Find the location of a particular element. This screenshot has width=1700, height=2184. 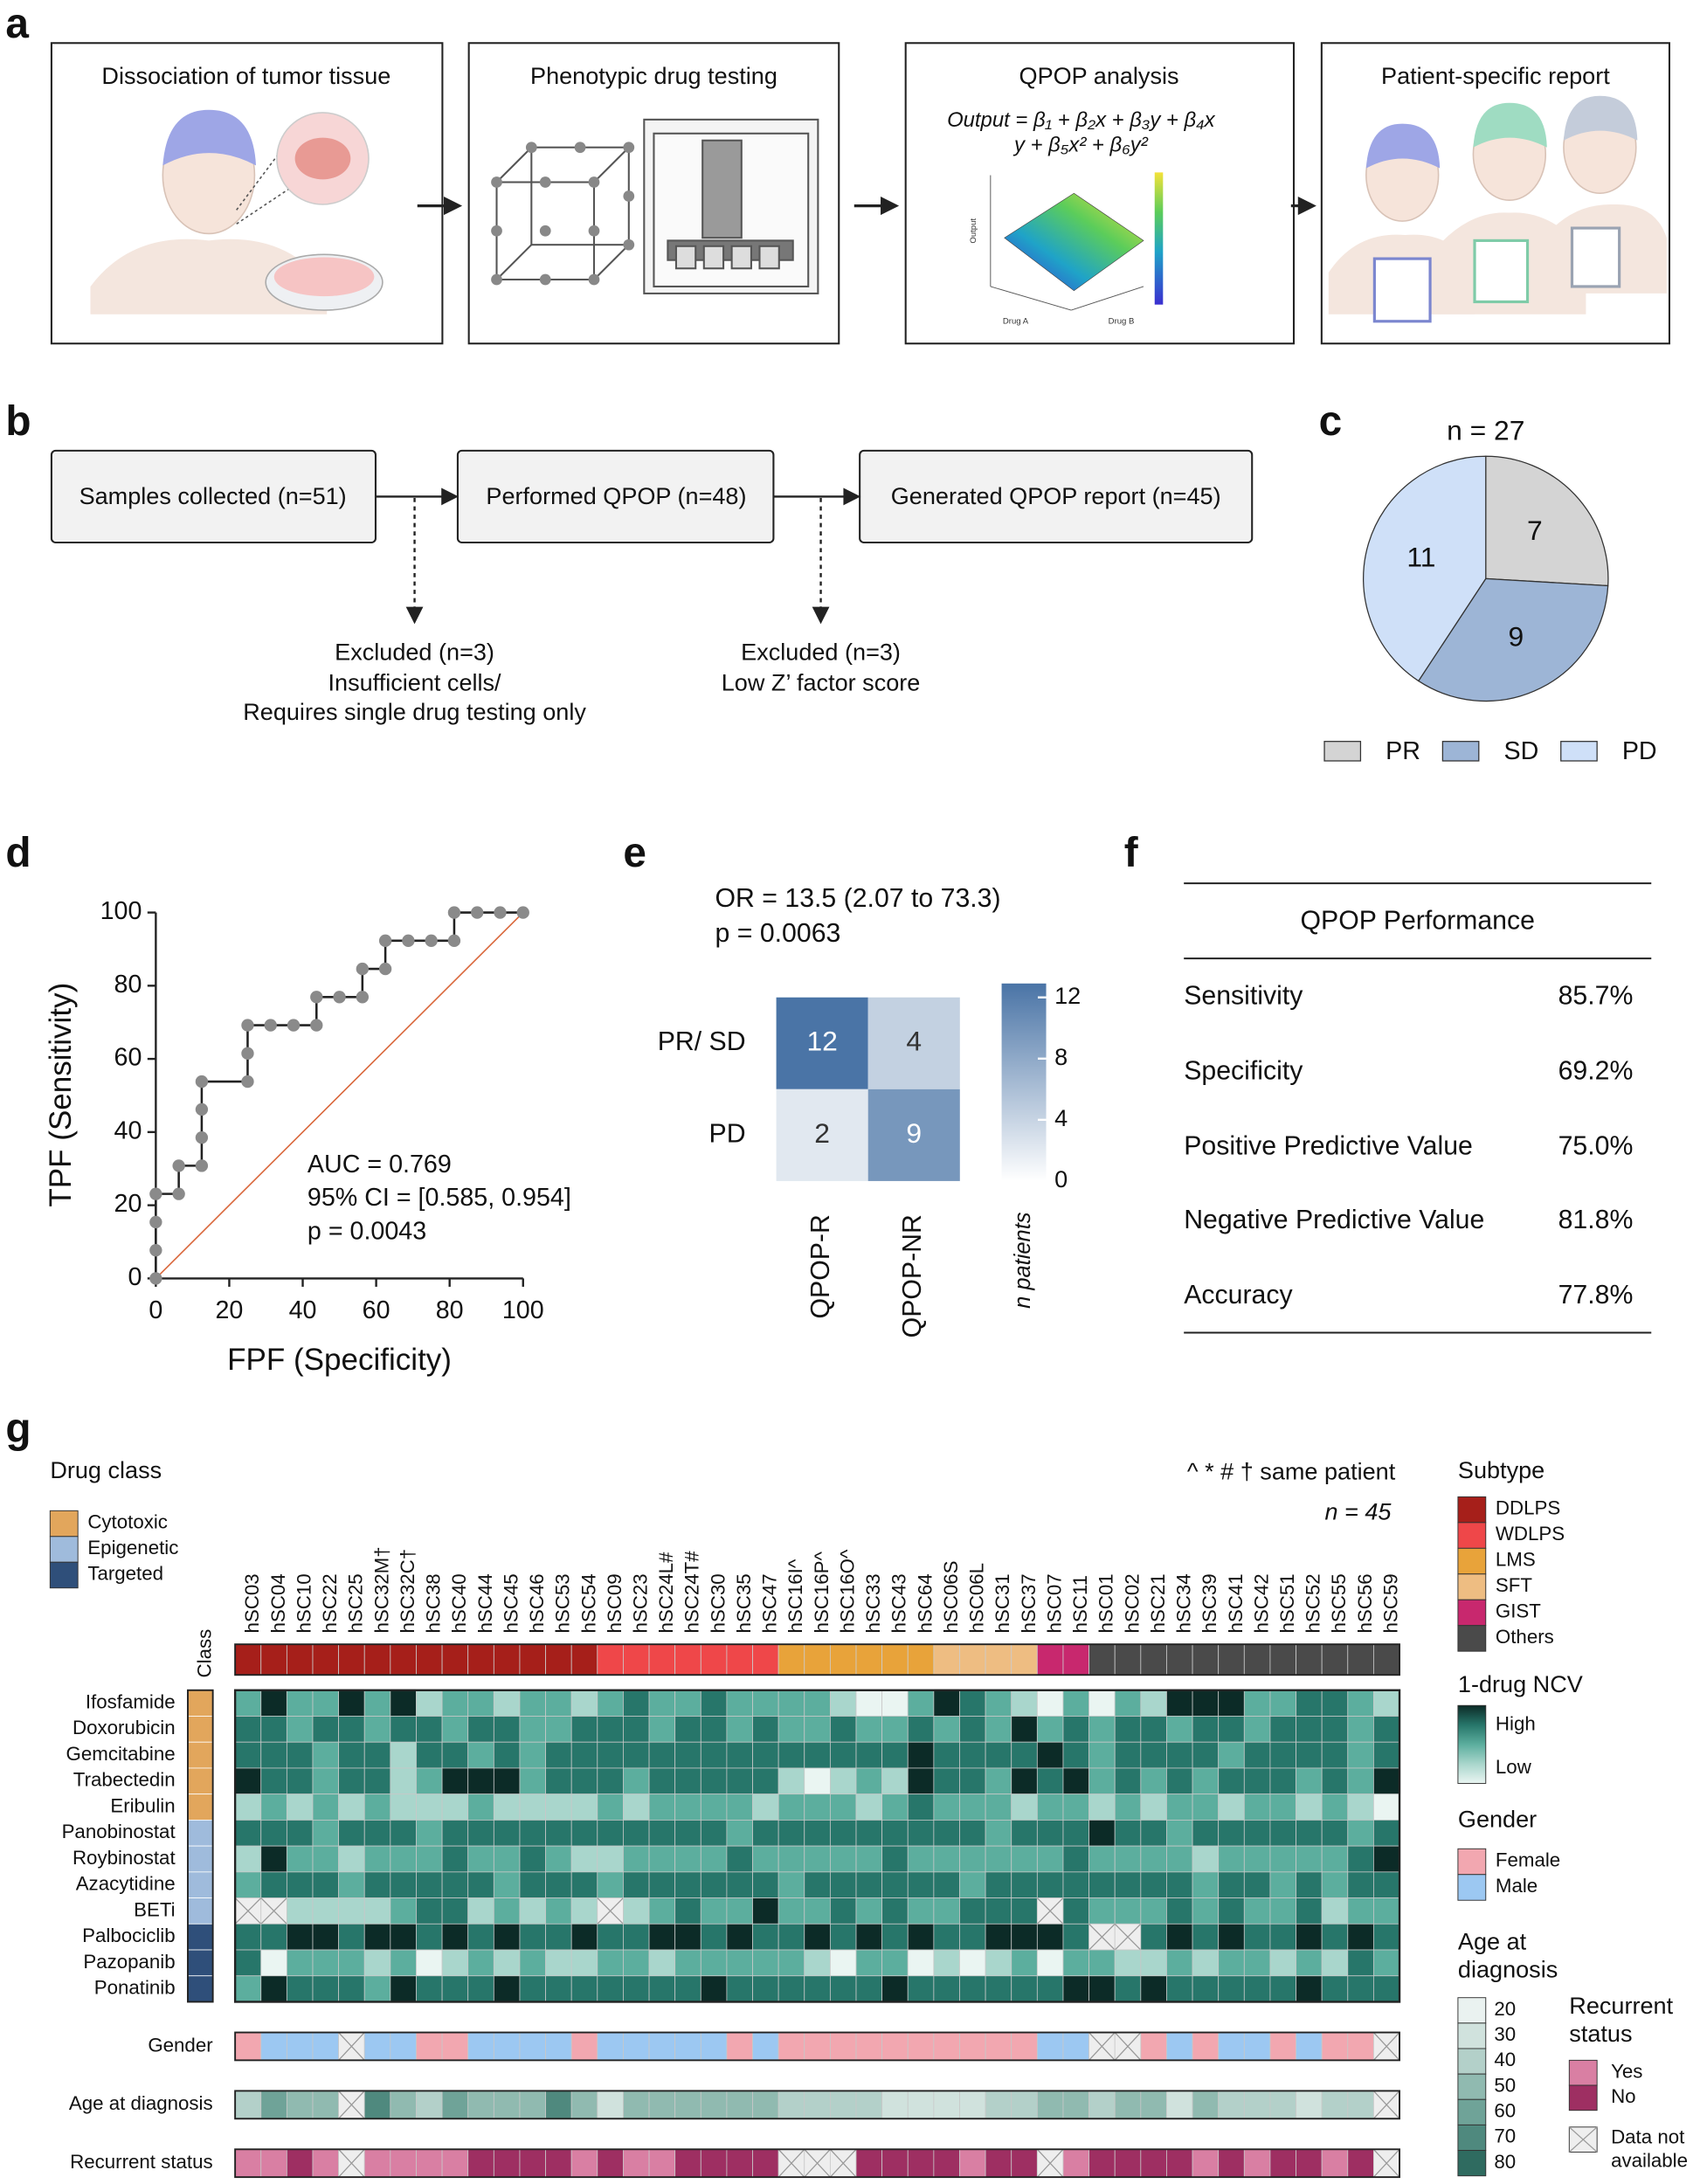

column-label: hSC16I^ is located at coordinates (795, 1596).